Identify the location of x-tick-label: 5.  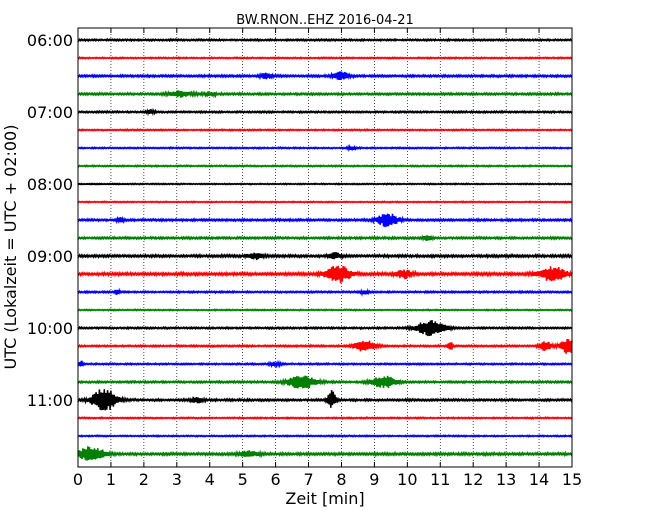
(243, 479).